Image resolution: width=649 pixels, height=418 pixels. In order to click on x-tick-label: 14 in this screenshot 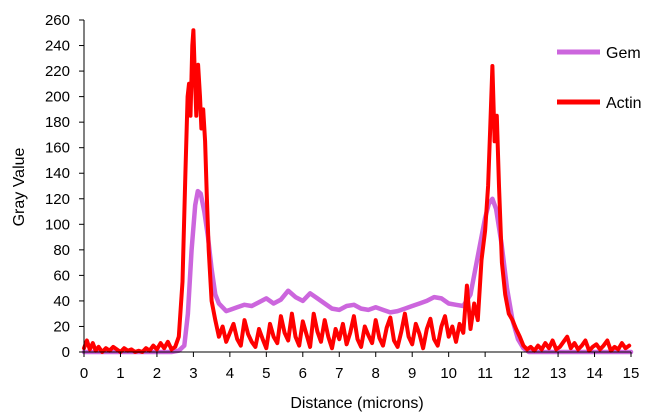, I will do `click(594, 373)`.